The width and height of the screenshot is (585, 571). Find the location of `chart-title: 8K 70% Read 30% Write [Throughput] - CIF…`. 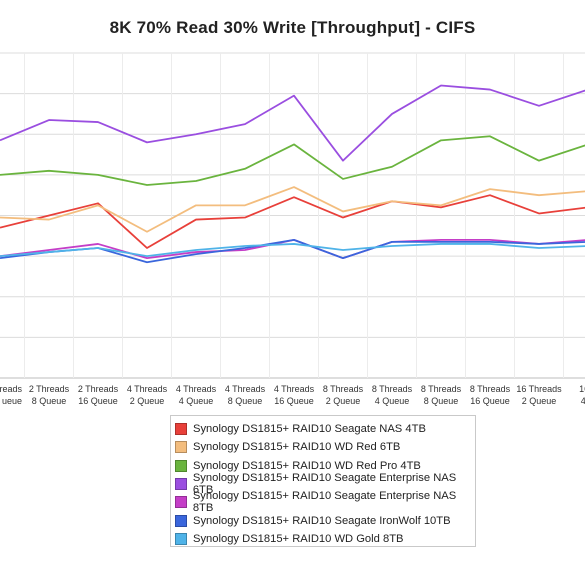

chart-title: 8K 70% Read 30% Write [Throughput] - CIF… is located at coordinates (292, 27).